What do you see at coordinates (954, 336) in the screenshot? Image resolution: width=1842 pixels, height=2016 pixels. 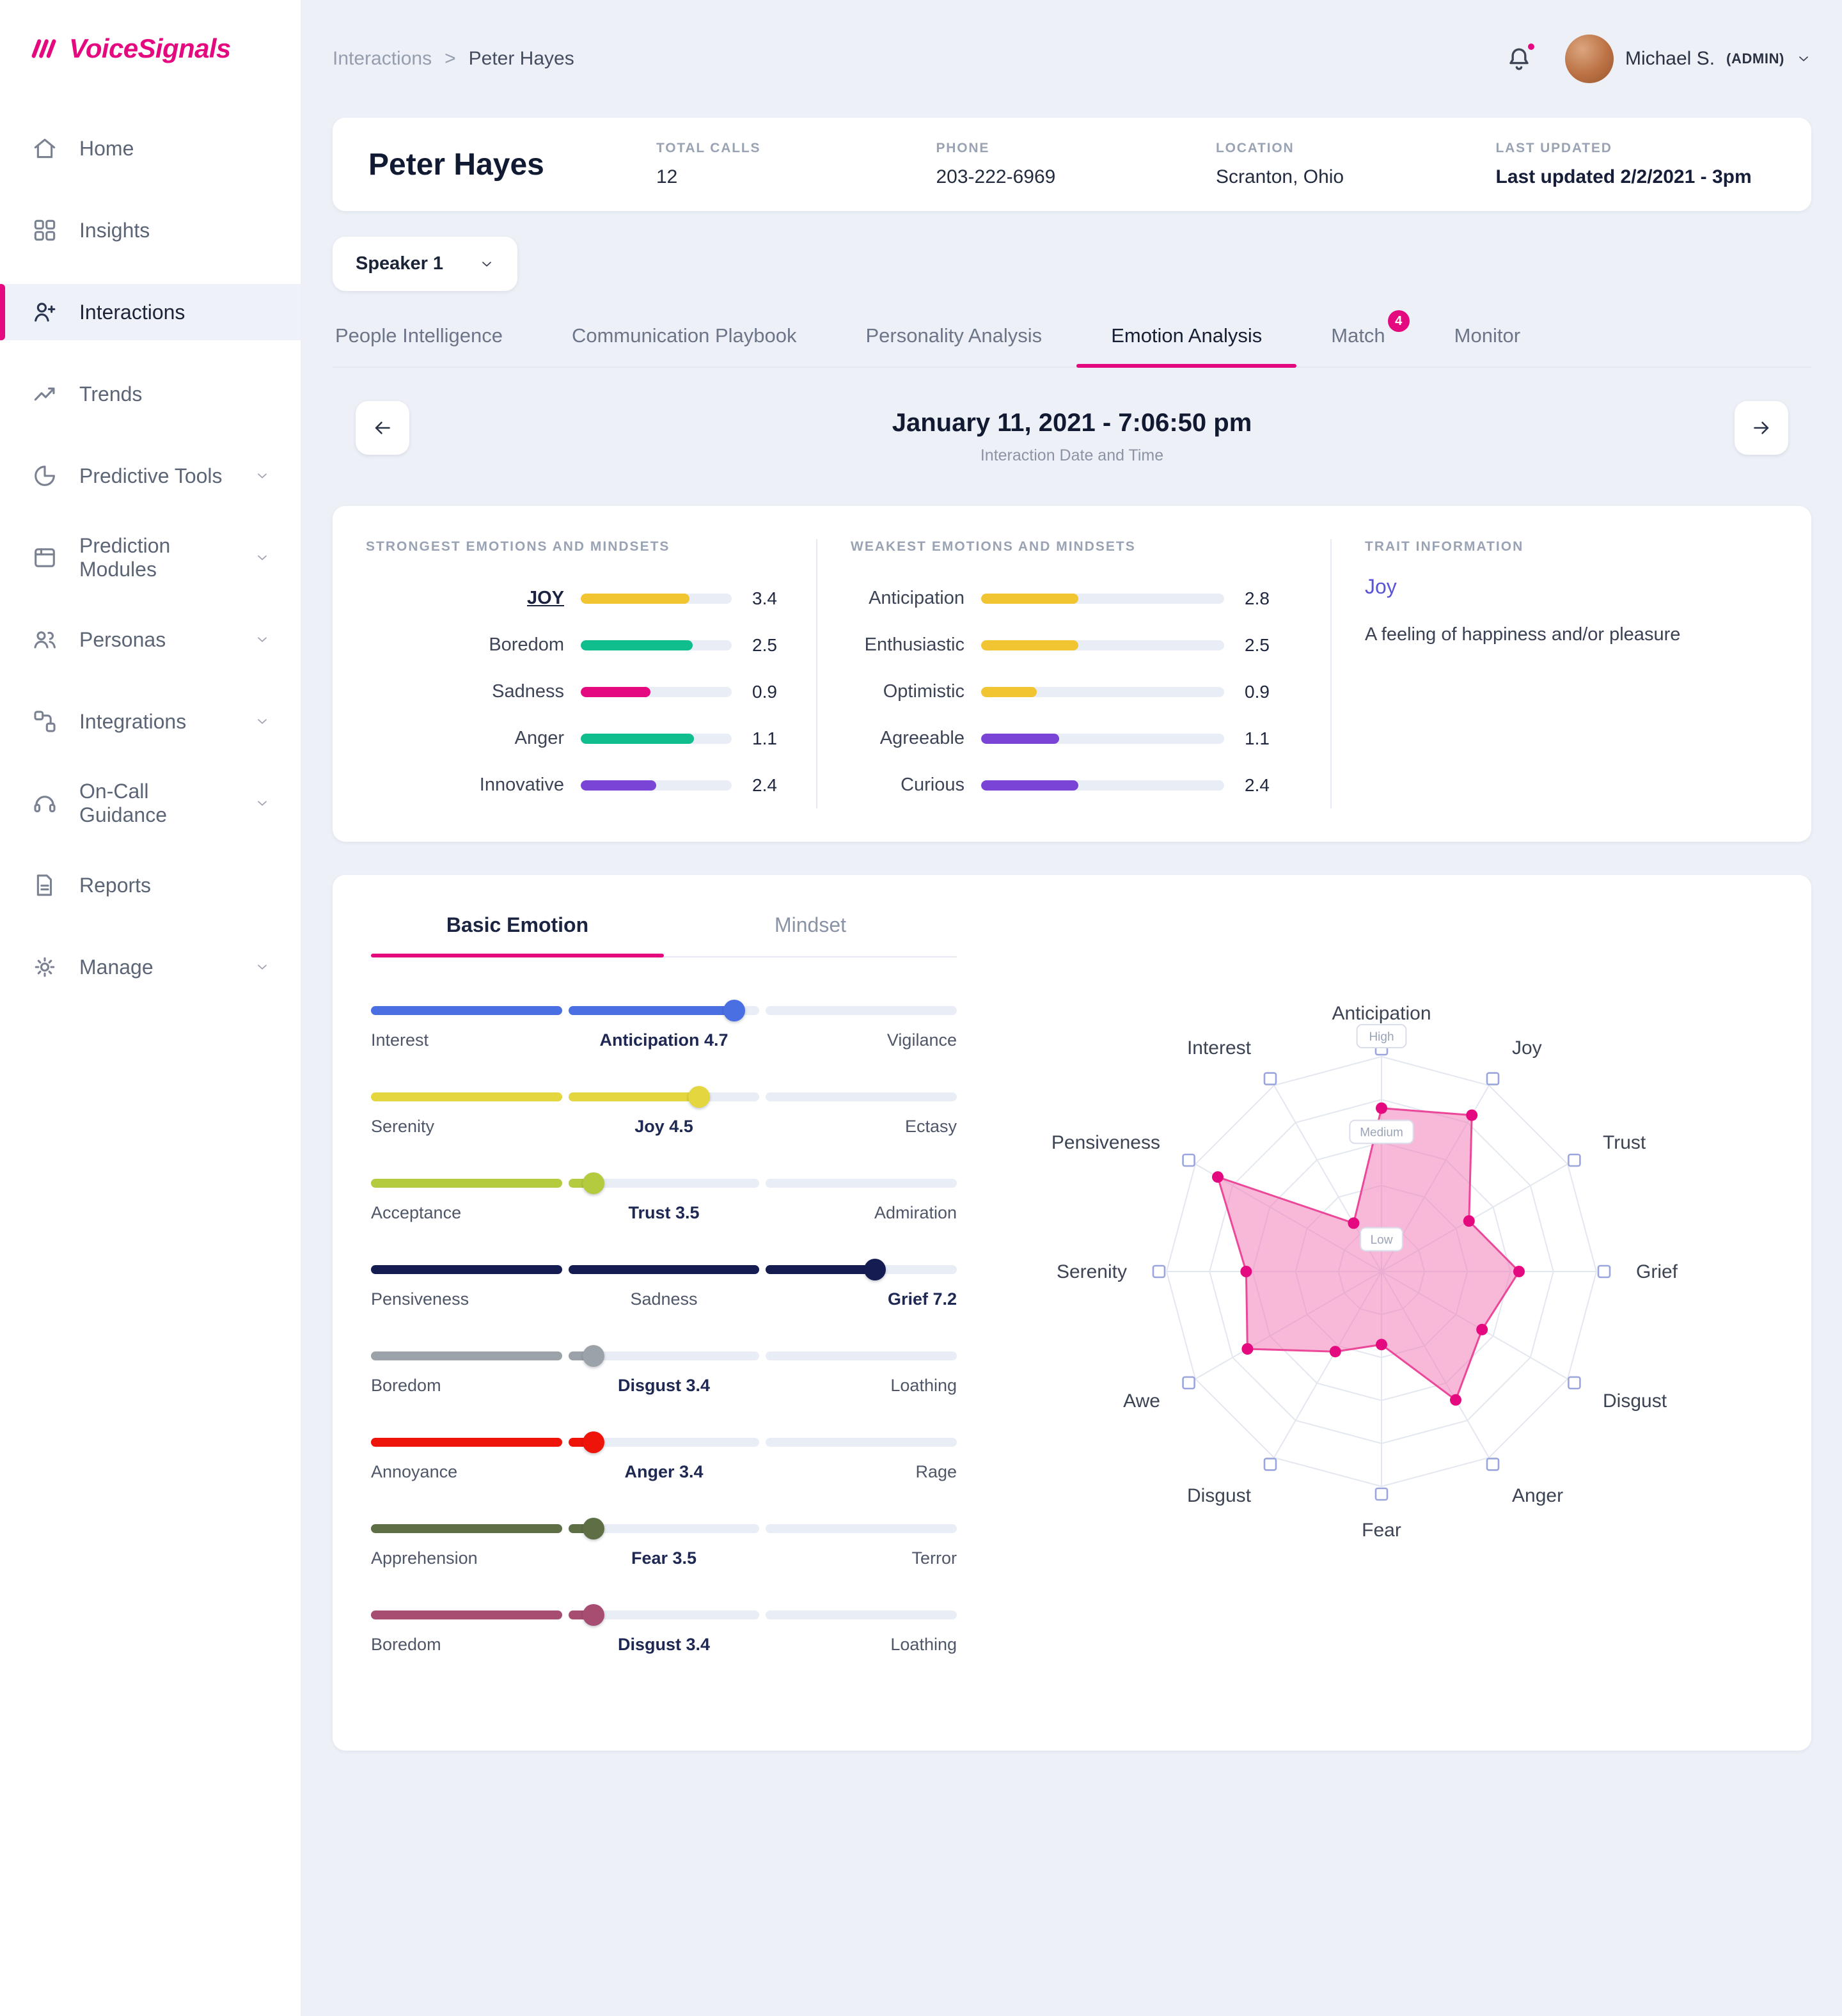 I see `tab-personality-analysis: Personality Analysis` at bounding box center [954, 336].